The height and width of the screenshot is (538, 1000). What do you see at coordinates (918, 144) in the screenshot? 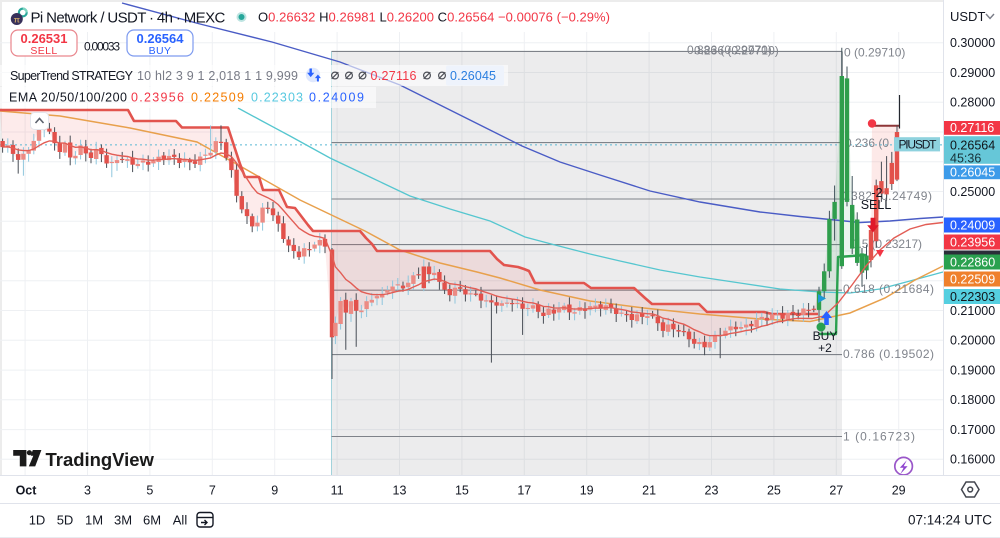
I see `svg-text: PIUSDT` at bounding box center [918, 144].